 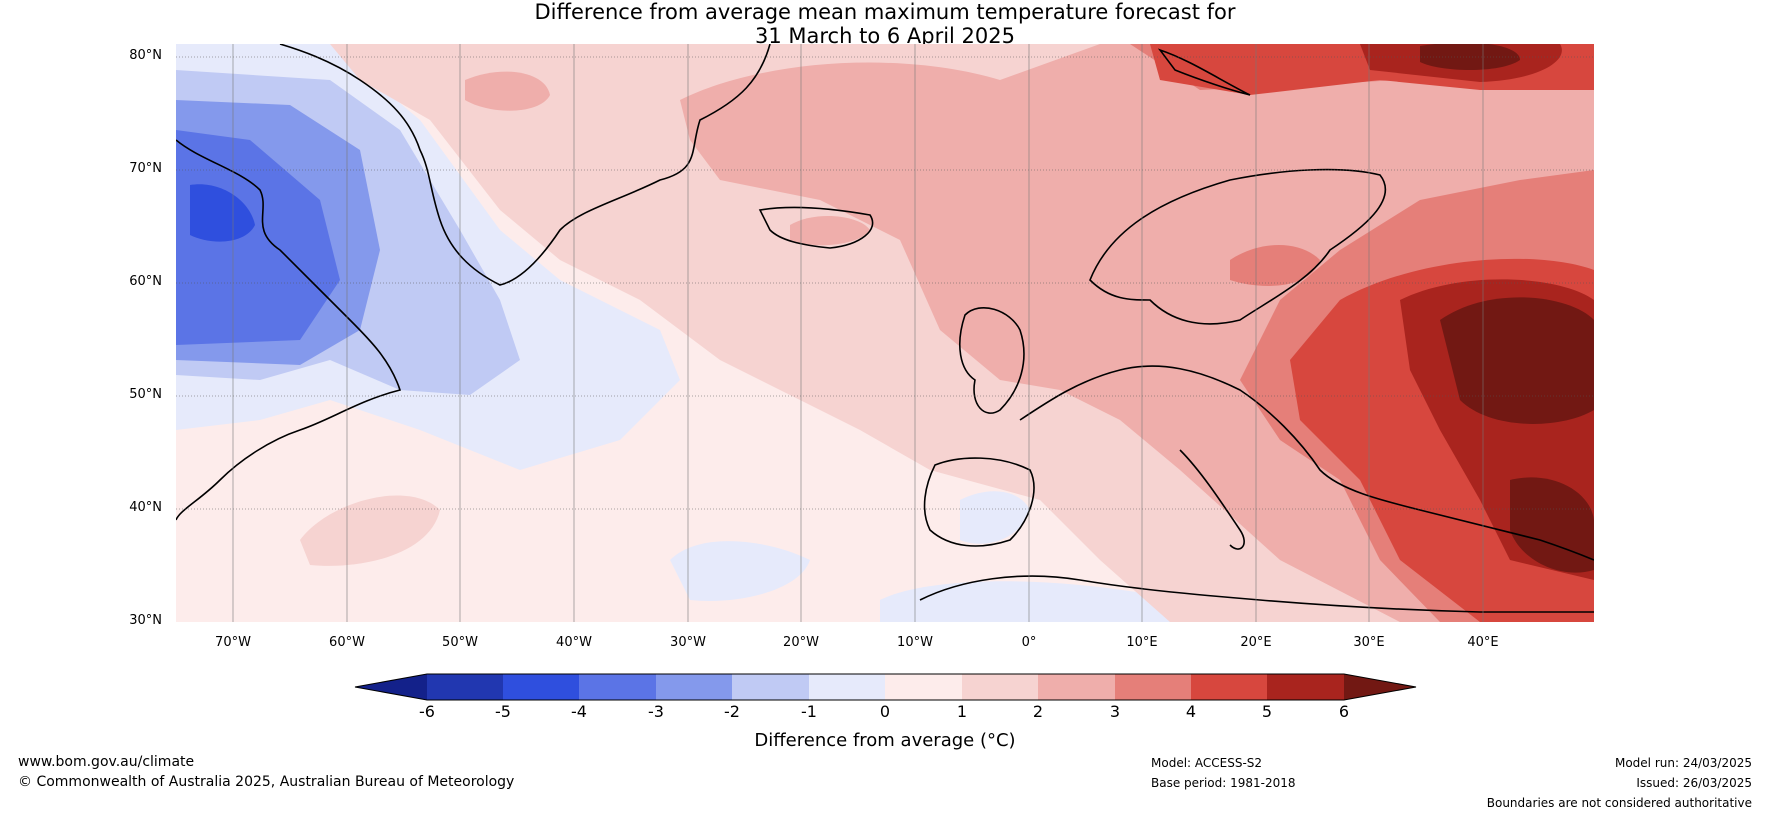 What do you see at coordinates (617, 687) in the screenshot?
I see `colorbar-bin-m3` at bounding box center [617, 687].